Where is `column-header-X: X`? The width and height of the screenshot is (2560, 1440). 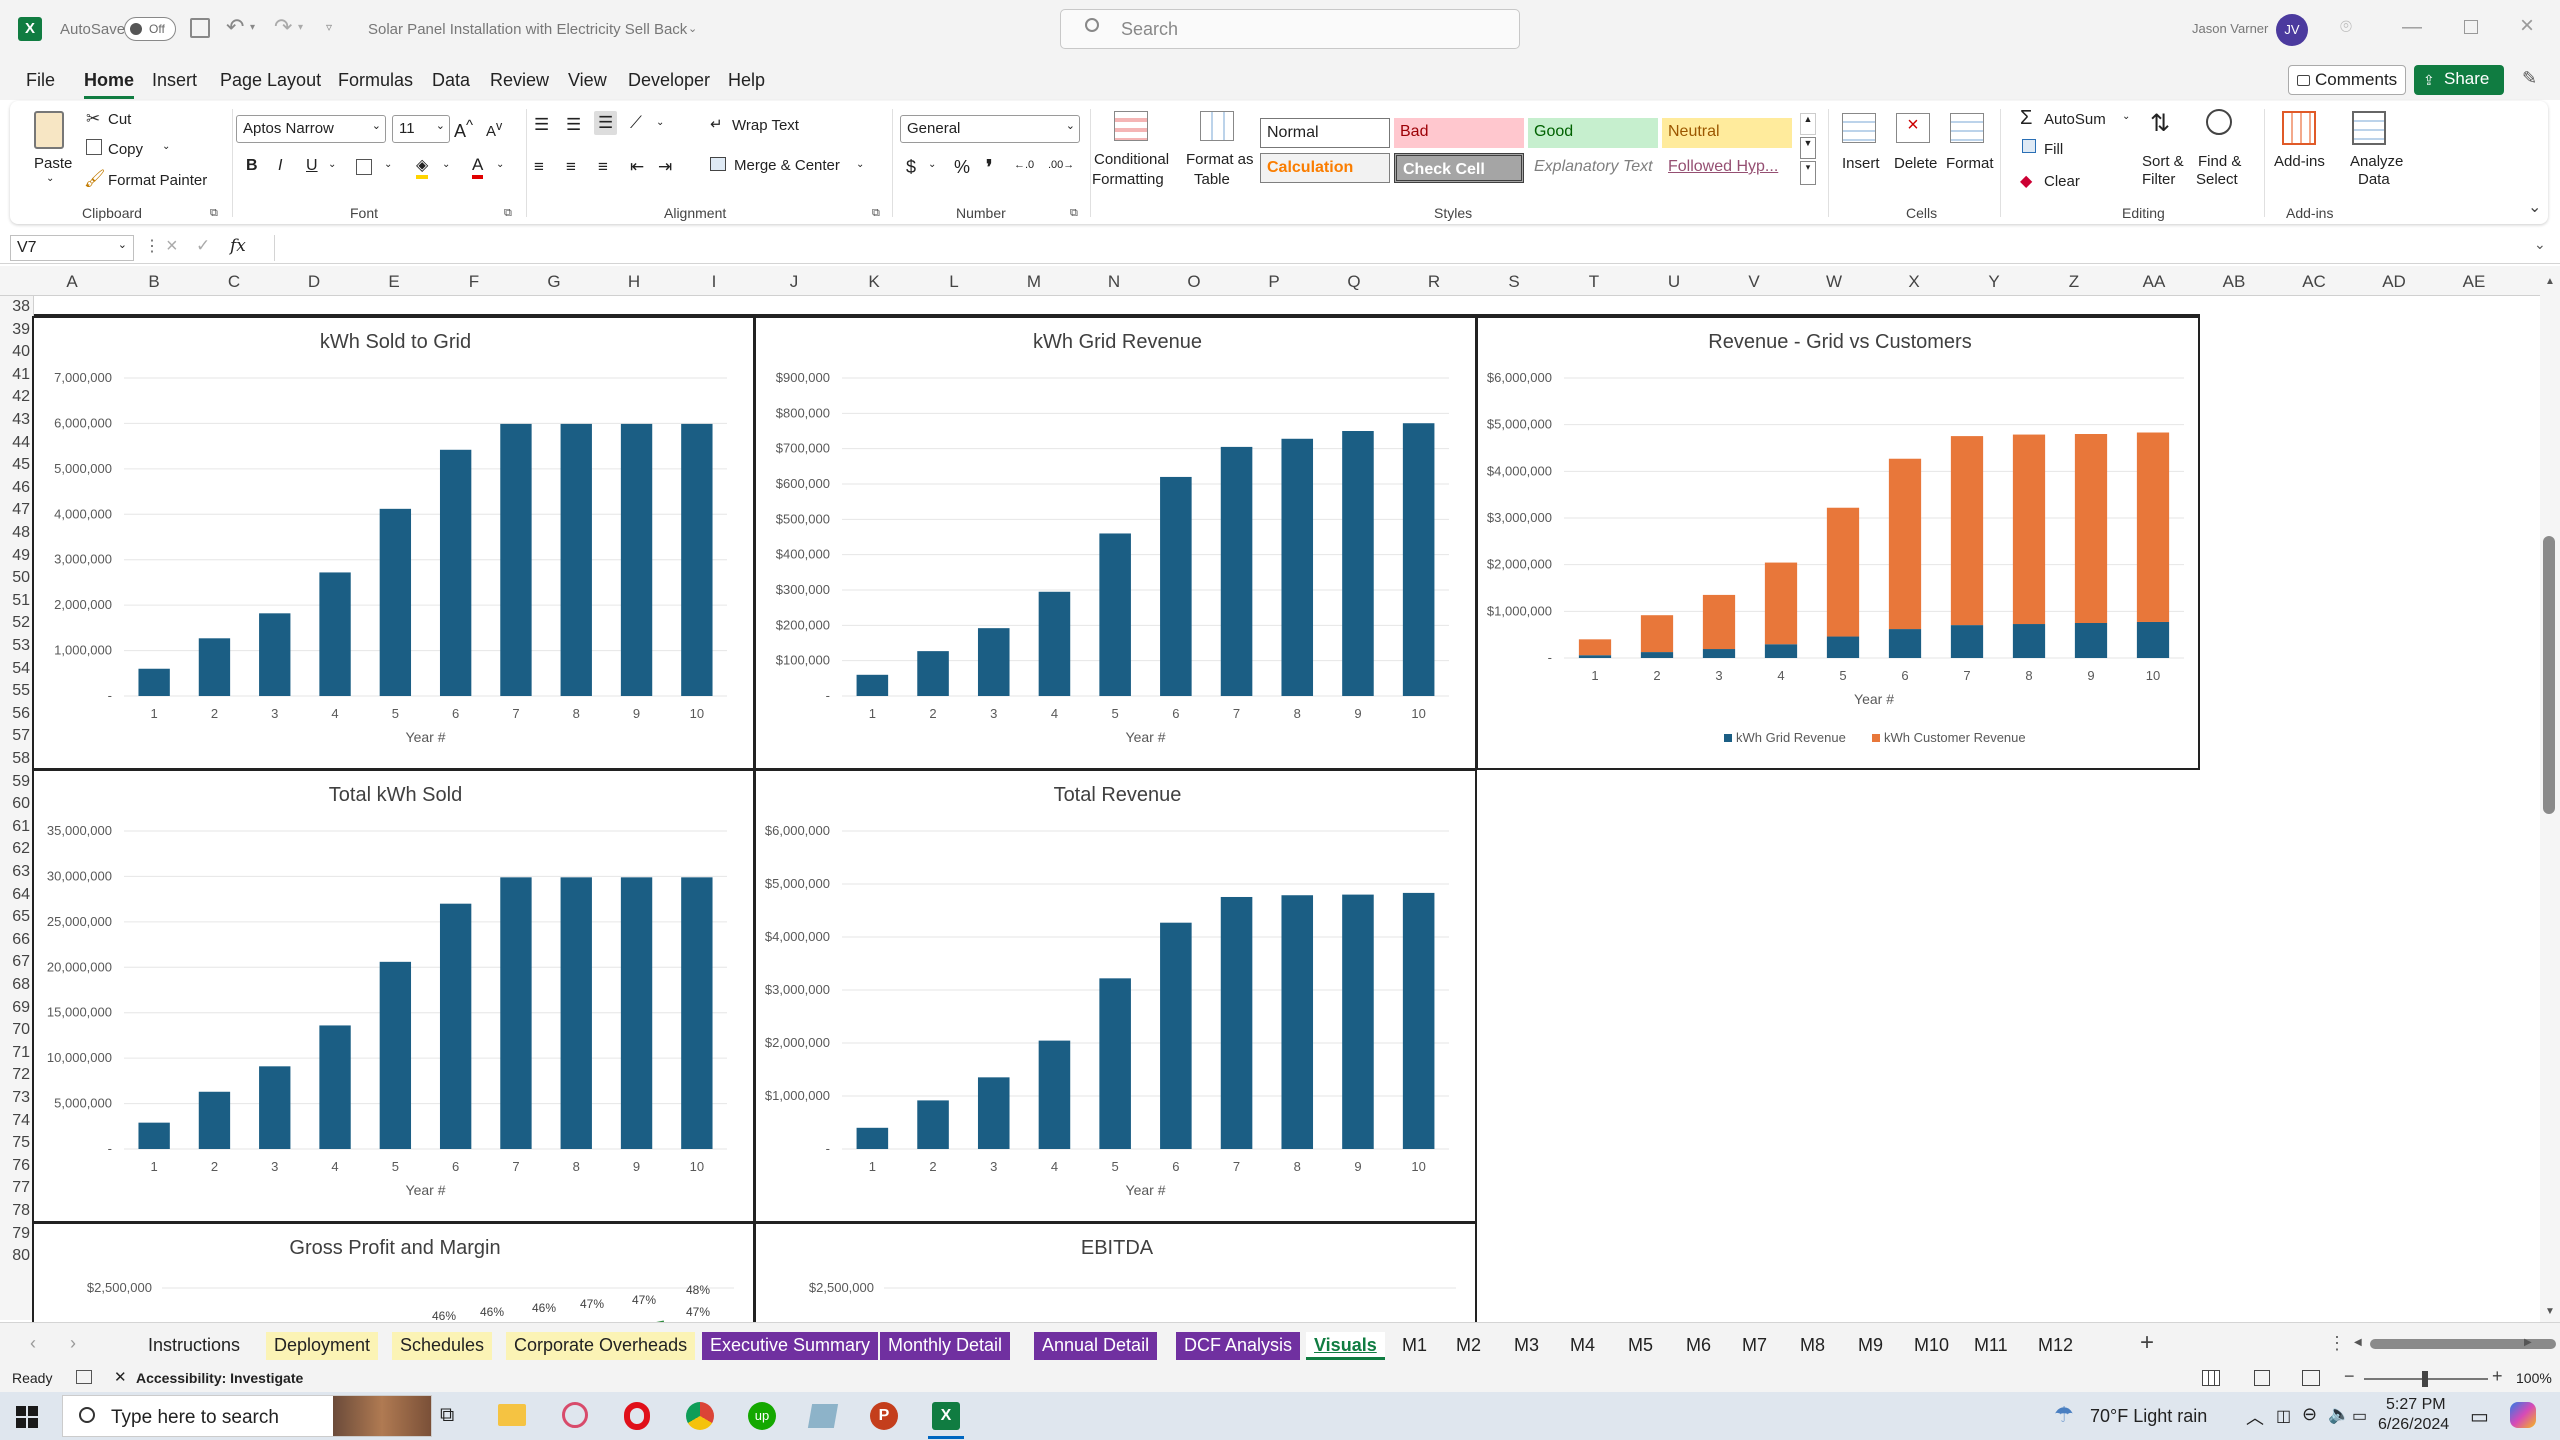
column-header-X: X is located at coordinates (1914, 281).